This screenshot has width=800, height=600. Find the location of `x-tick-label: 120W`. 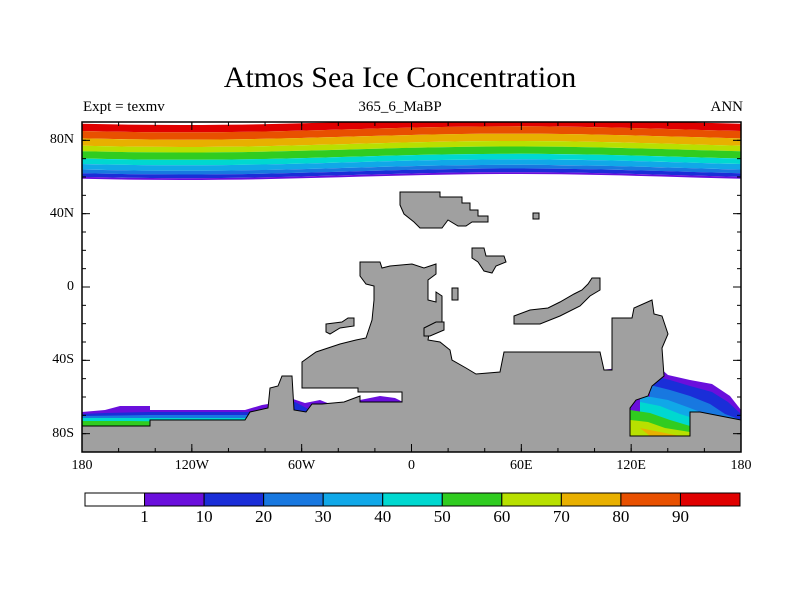

x-tick-label: 120W is located at coordinates (191, 465).